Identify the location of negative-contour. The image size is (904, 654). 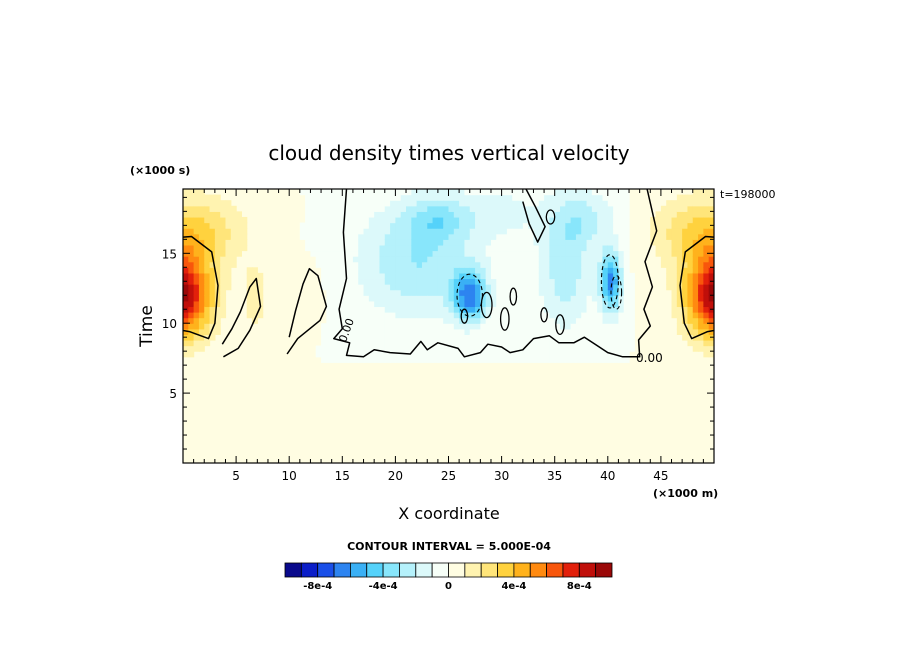
(609, 281).